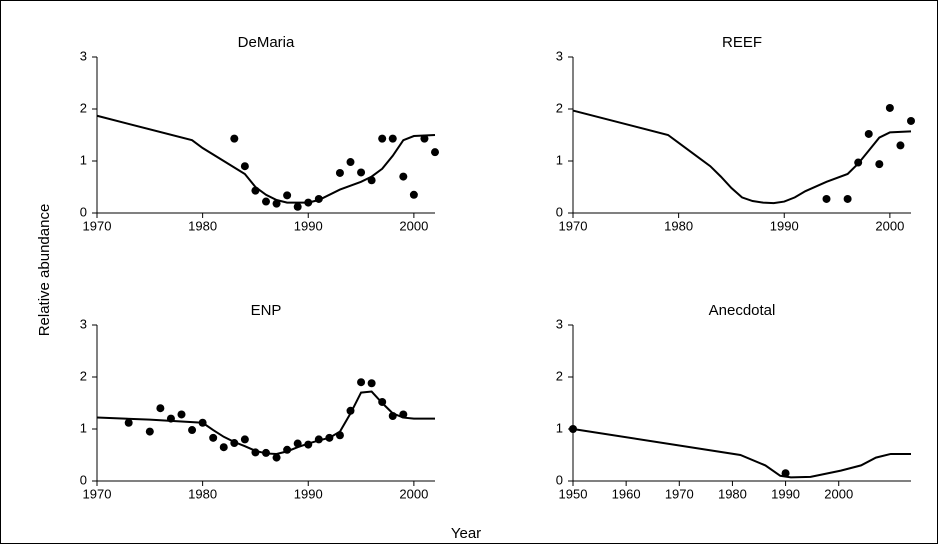 This screenshot has height=544, width=938. Describe the element at coordinates (742, 42) in the screenshot. I see `panel-title: REEF` at that location.